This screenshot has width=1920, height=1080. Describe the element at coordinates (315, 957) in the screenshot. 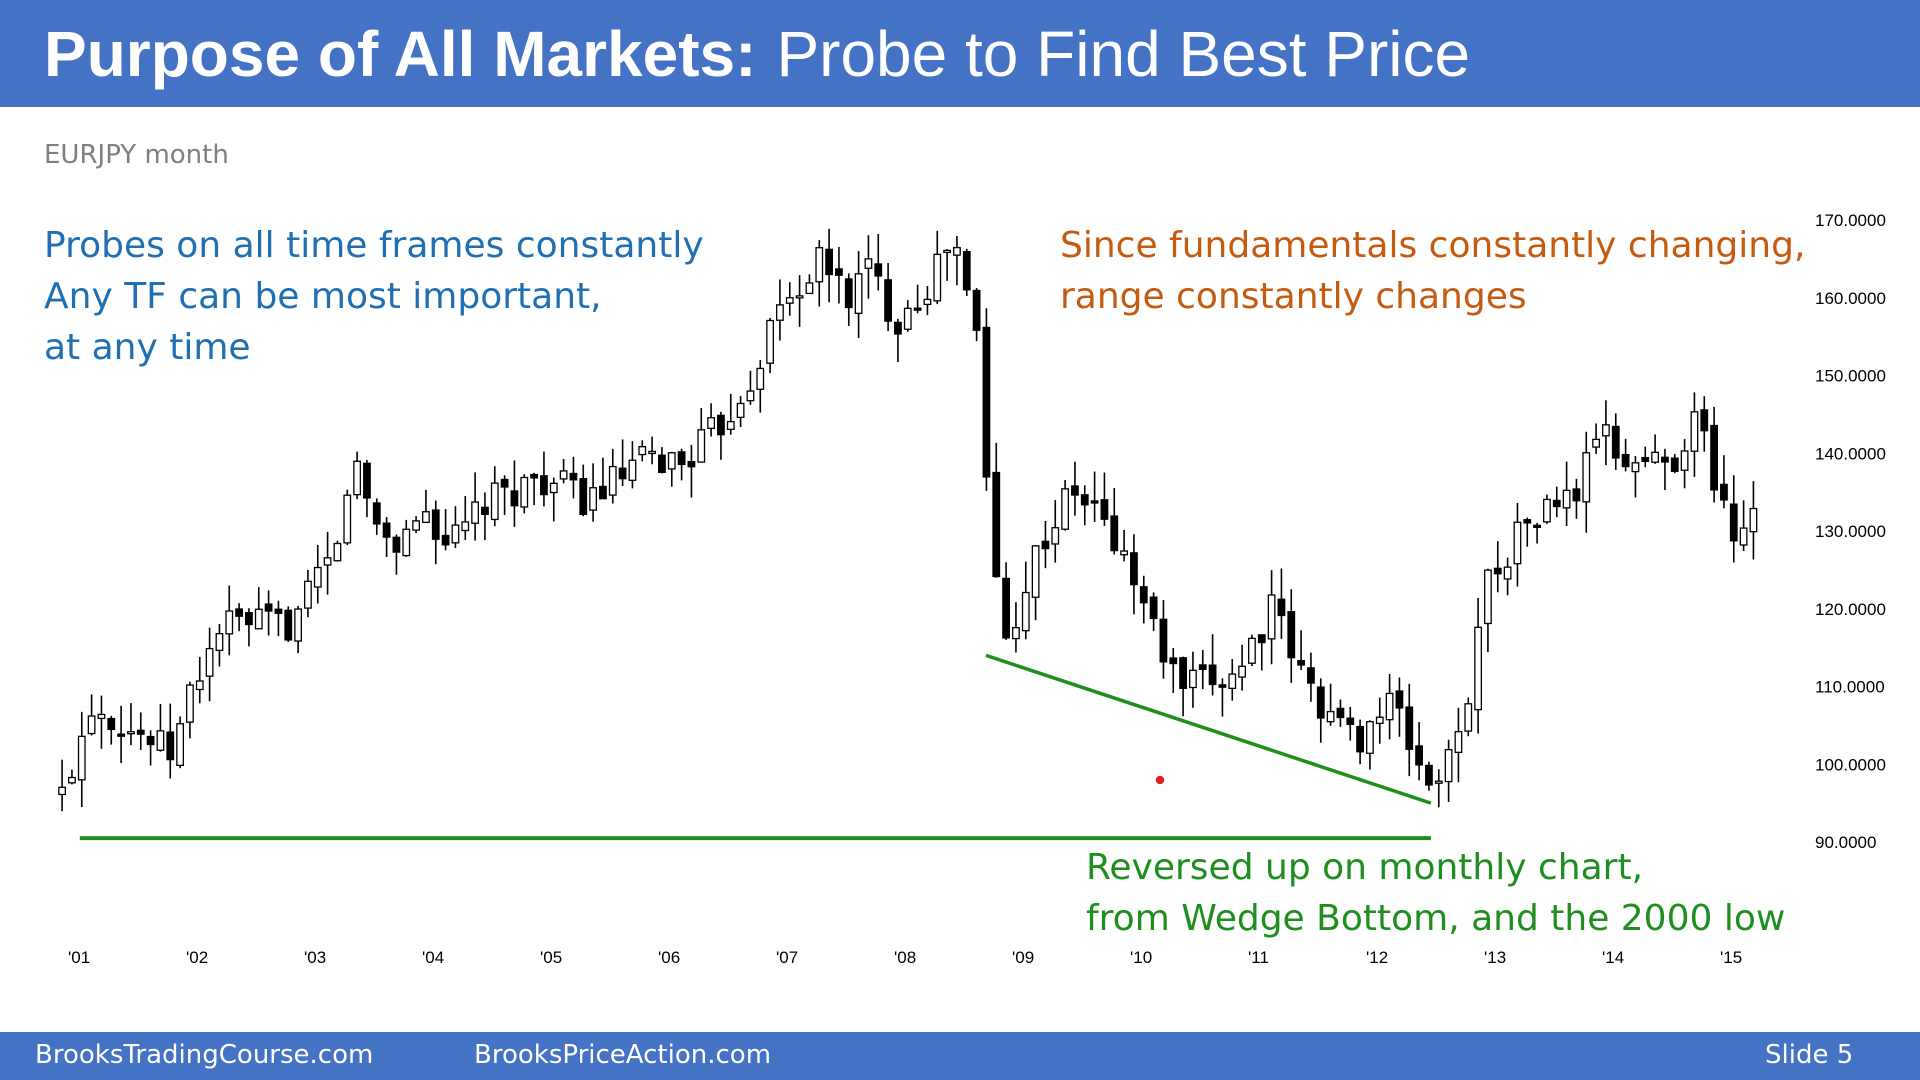

I see `x-tick-label: '03` at that location.